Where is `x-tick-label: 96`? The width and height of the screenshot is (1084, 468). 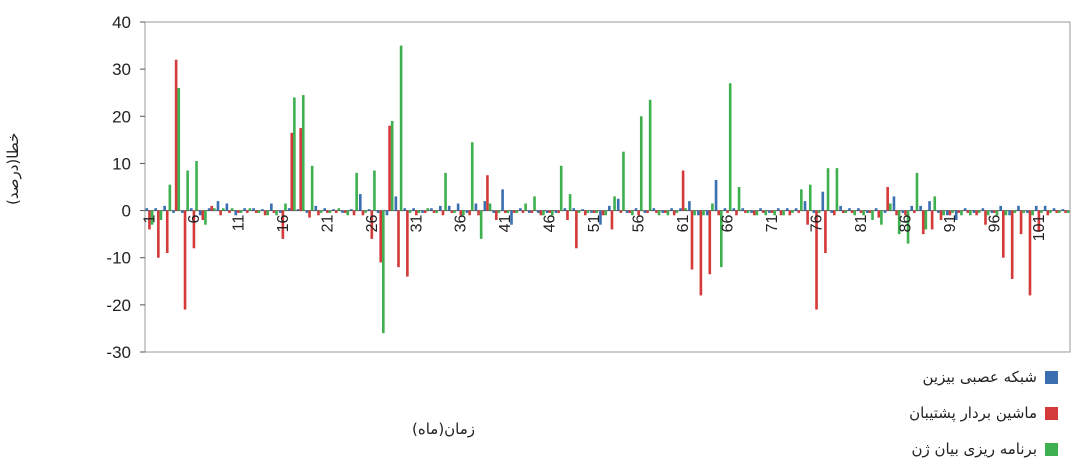 x-tick-label: 96 is located at coordinates (994, 223).